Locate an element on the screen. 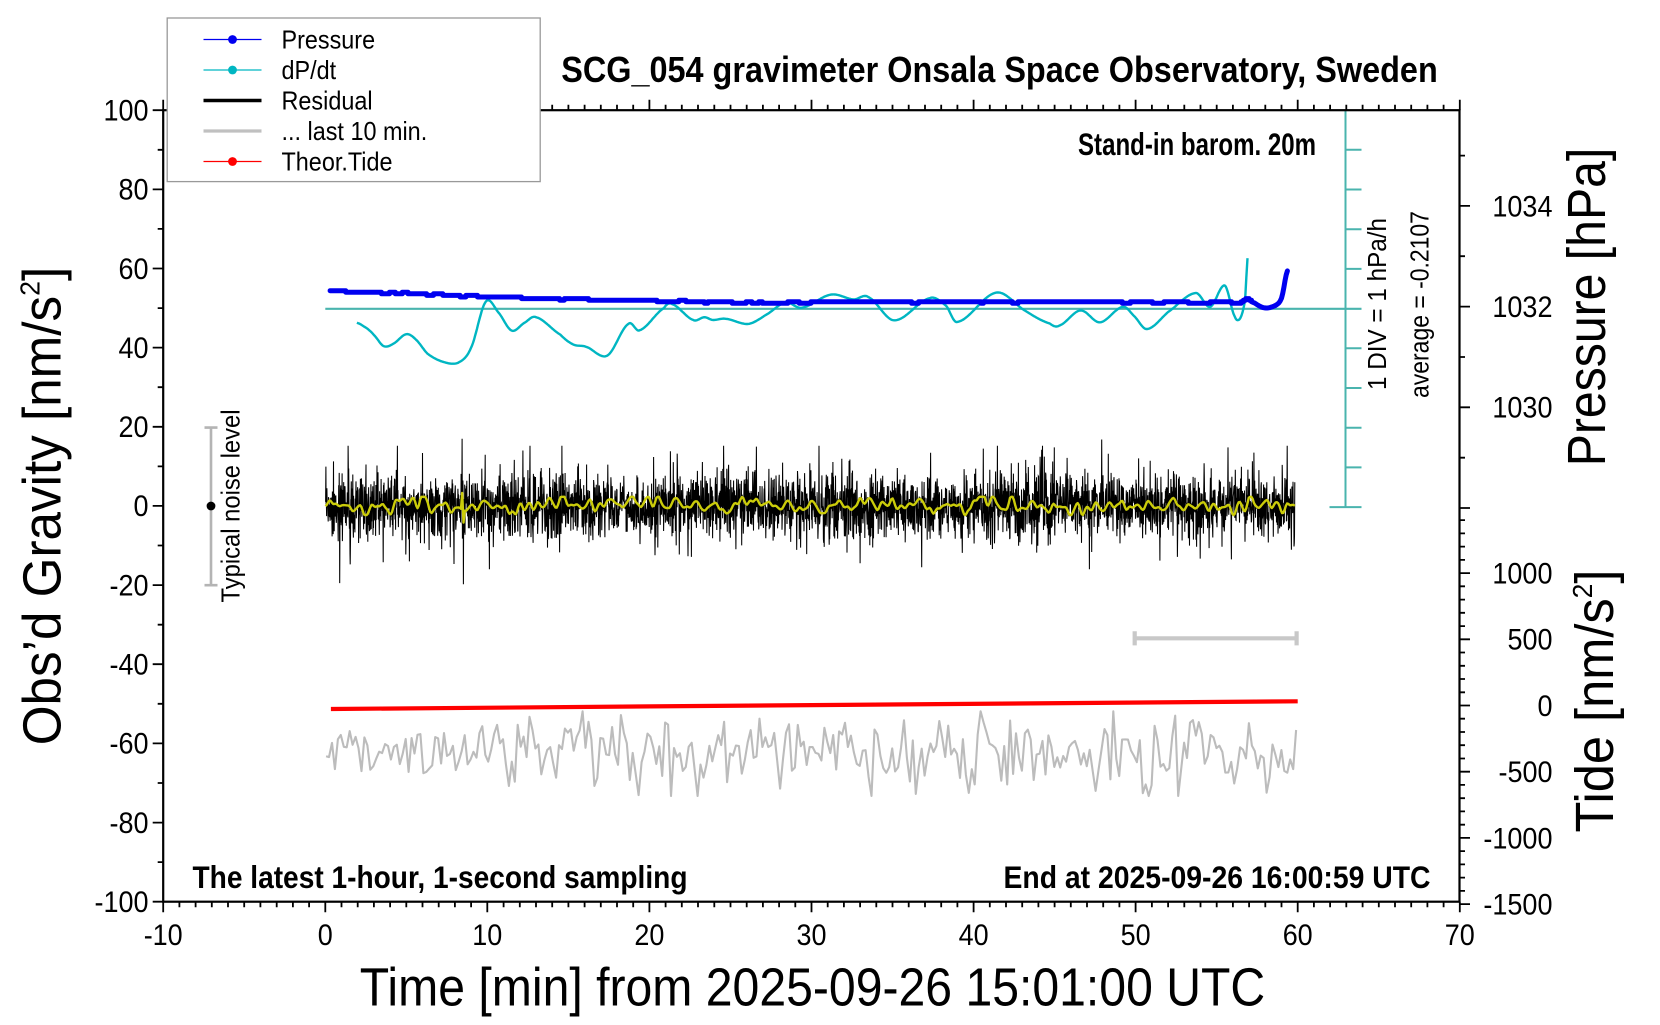 This screenshot has height=1025, width=1660. svg-text: 70 is located at coordinates (1460, 935).